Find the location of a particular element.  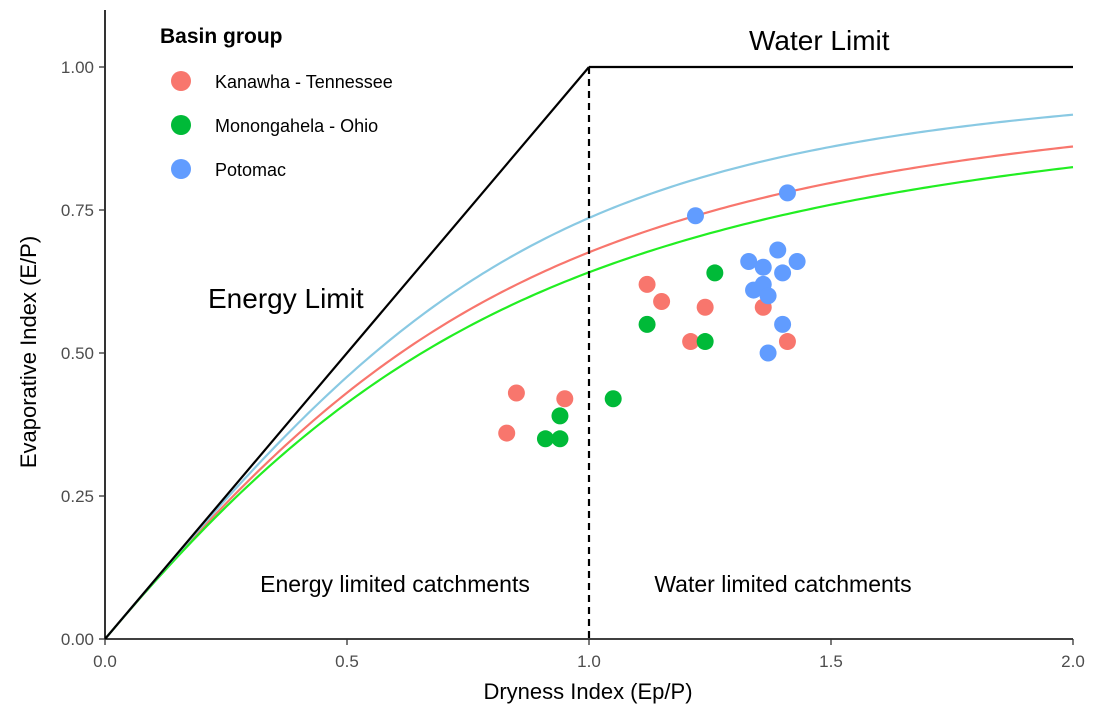

x-tick-label-3: 1.5 is located at coordinates (831, 661).